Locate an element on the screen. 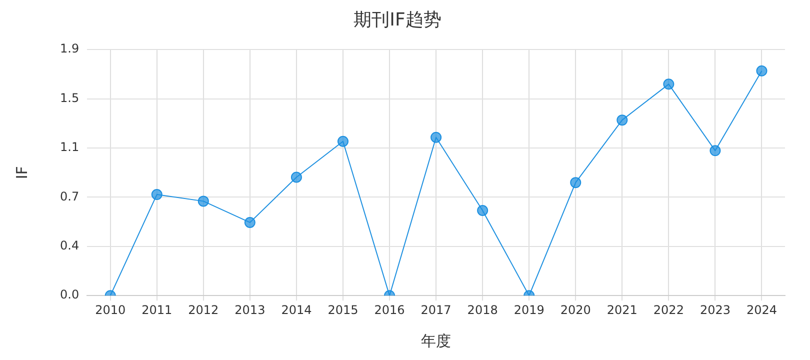 The width and height of the screenshot is (810, 360). x-tick-label: 2014 is located at coordinates (296, 309).